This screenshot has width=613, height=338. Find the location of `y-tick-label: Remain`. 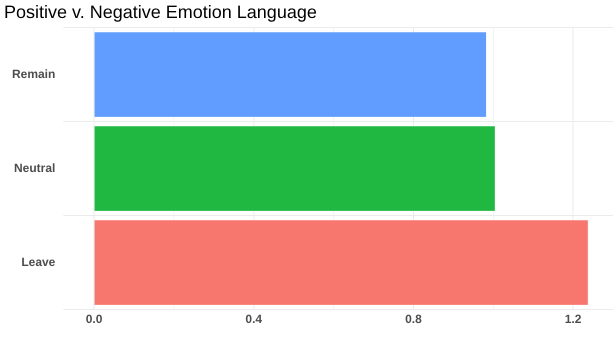

y-tick-label: Remain is located at coordinates (34, 73).